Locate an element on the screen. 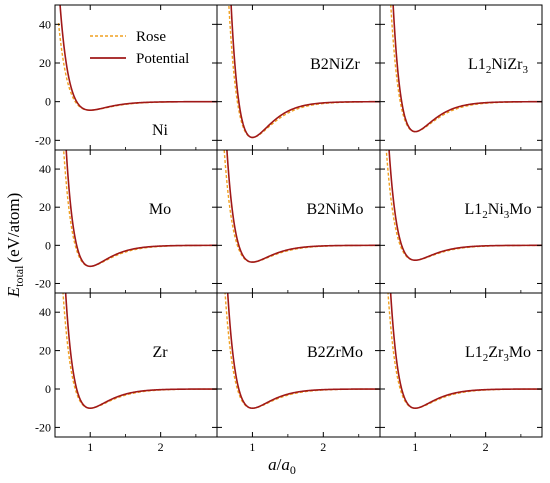 This screenshot has width=550, height=483. legend-potential-label: Potential is located at coordinates (162, 59).